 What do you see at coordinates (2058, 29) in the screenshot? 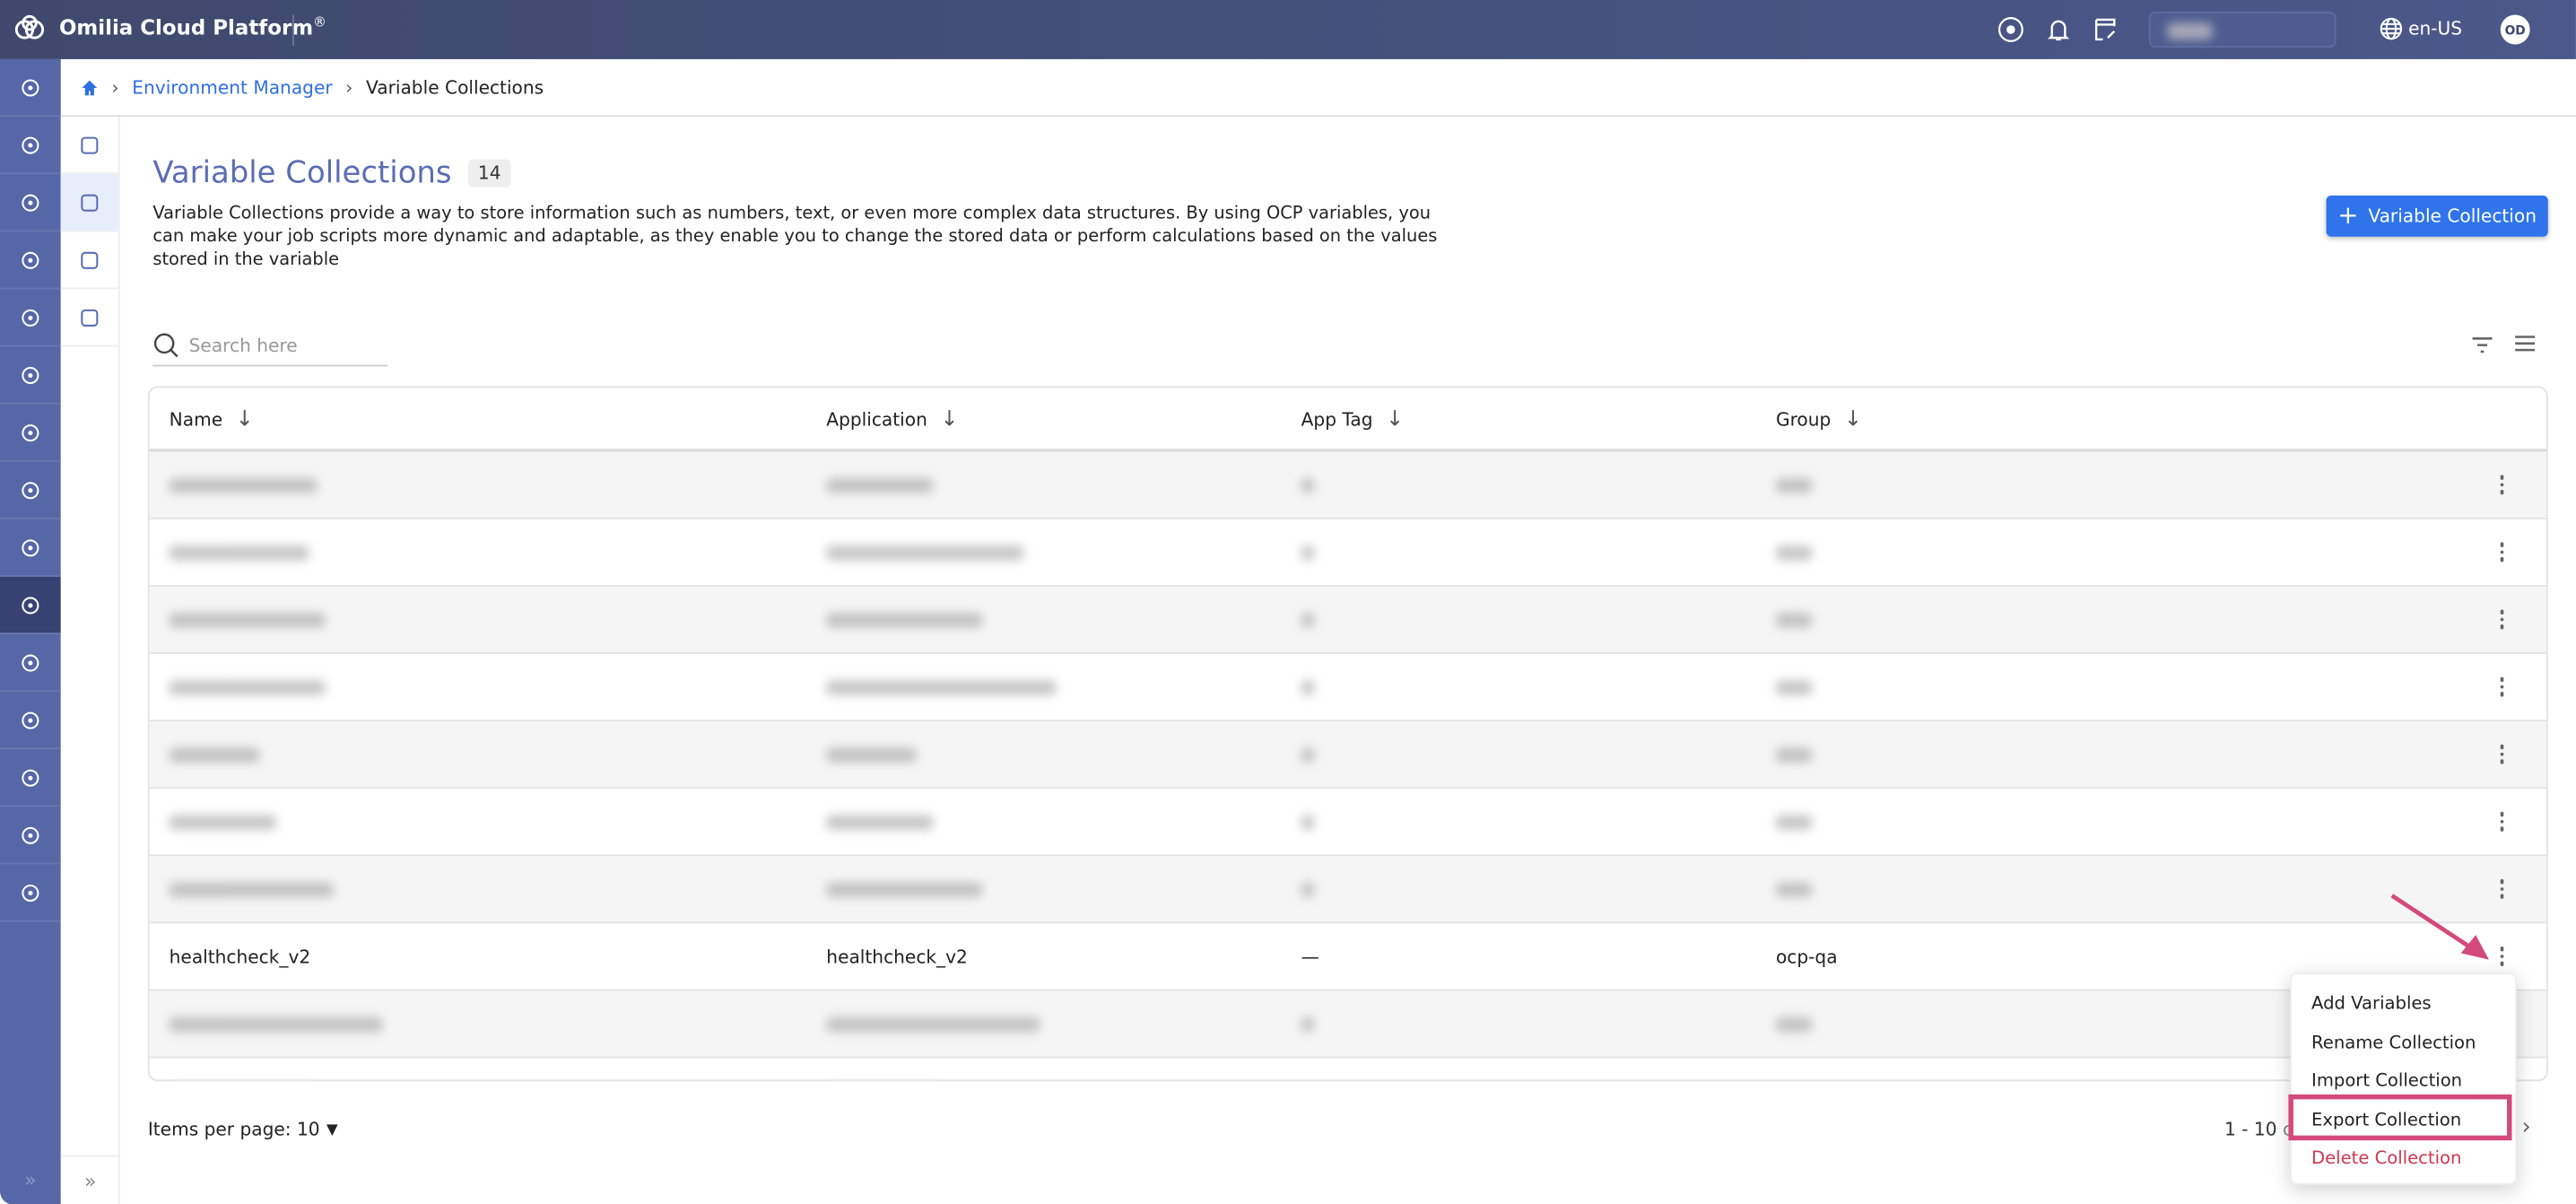
I see `bell-icon` at bounding box center [2058, 29].